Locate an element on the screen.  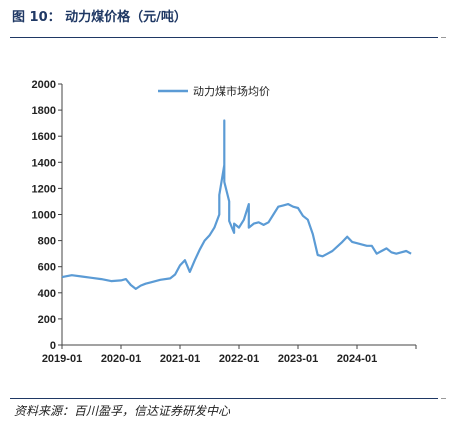
x-tick-label: 2021-01 is located at coordinates (180, 359).